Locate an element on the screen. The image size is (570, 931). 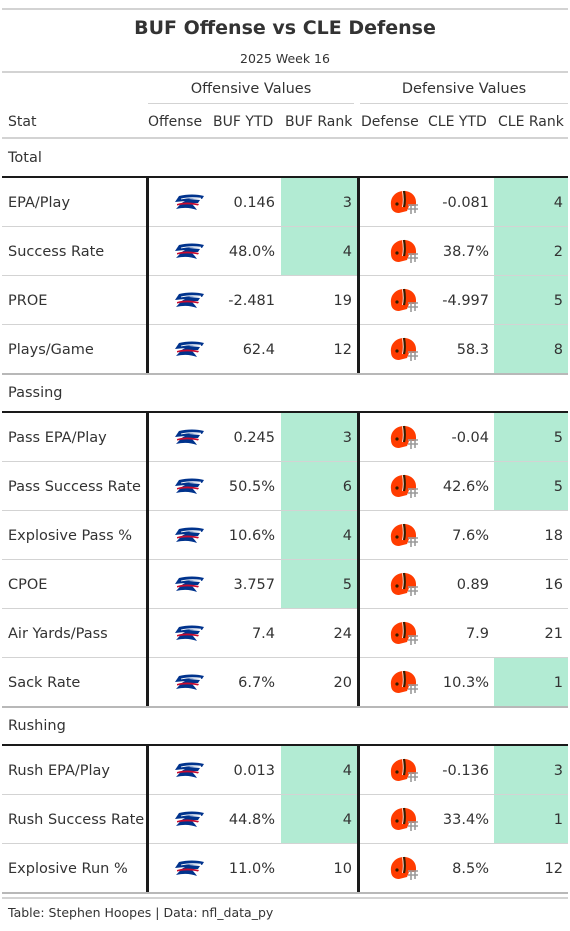
col-header-stat: Stat is located at coordinates (22, 122).